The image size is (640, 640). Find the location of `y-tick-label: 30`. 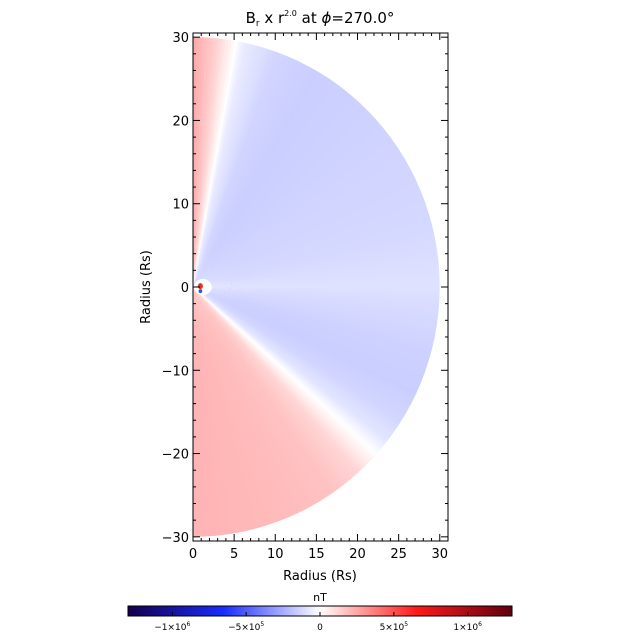

y-tick-label: 30 is located at coordinates (180, 38).